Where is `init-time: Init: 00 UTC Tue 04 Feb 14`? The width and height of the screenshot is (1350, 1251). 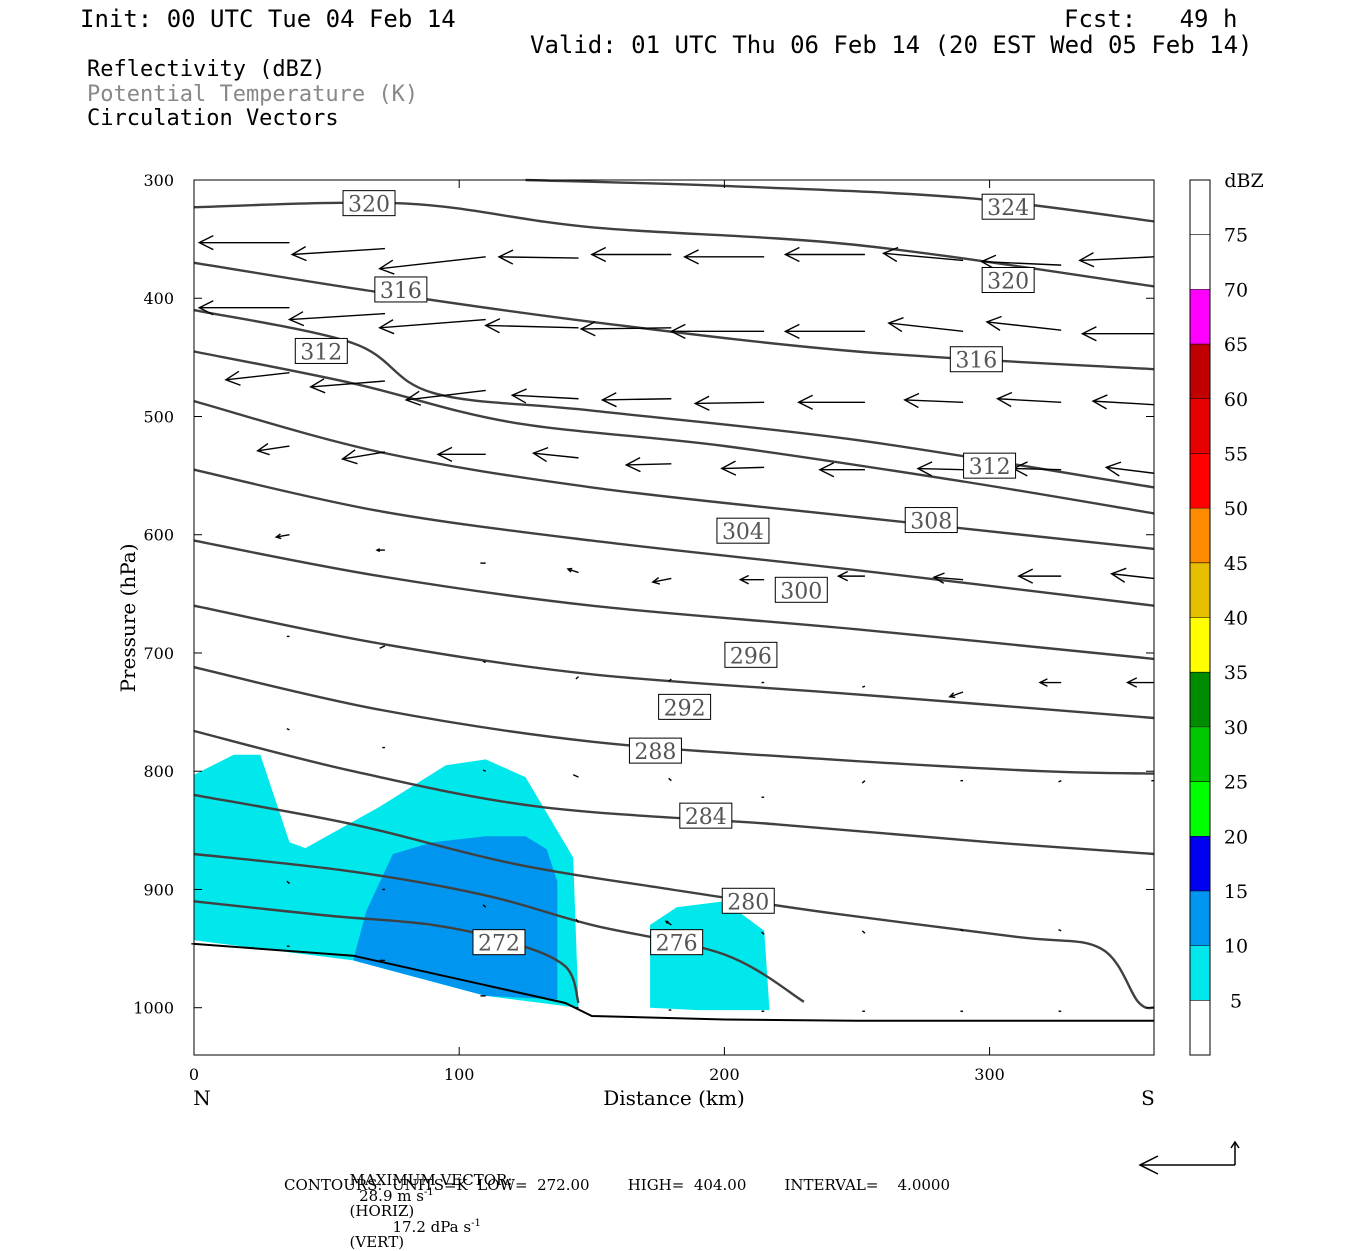 init-time: Init: 00 UTC Tue 04 Feb 14 is located at coordinates (268, 19).